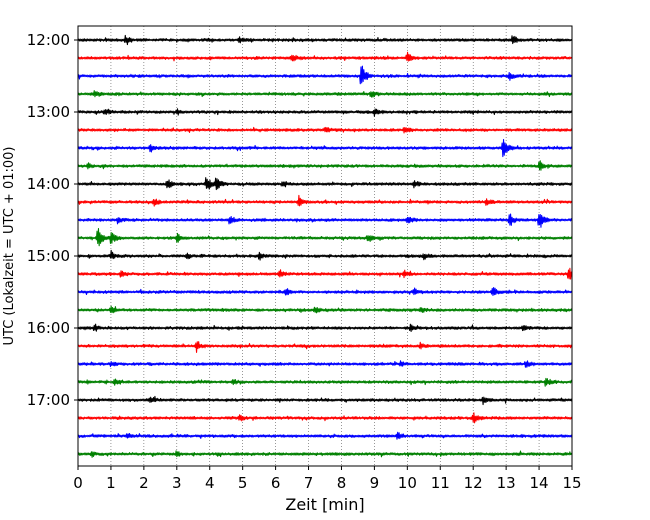 The height and width of the screenshot is (520, 650). What do you see at coordinates (276, 483) in the screenshot?
I see `x-tick-label: 6` at bounding box center [276, 483].